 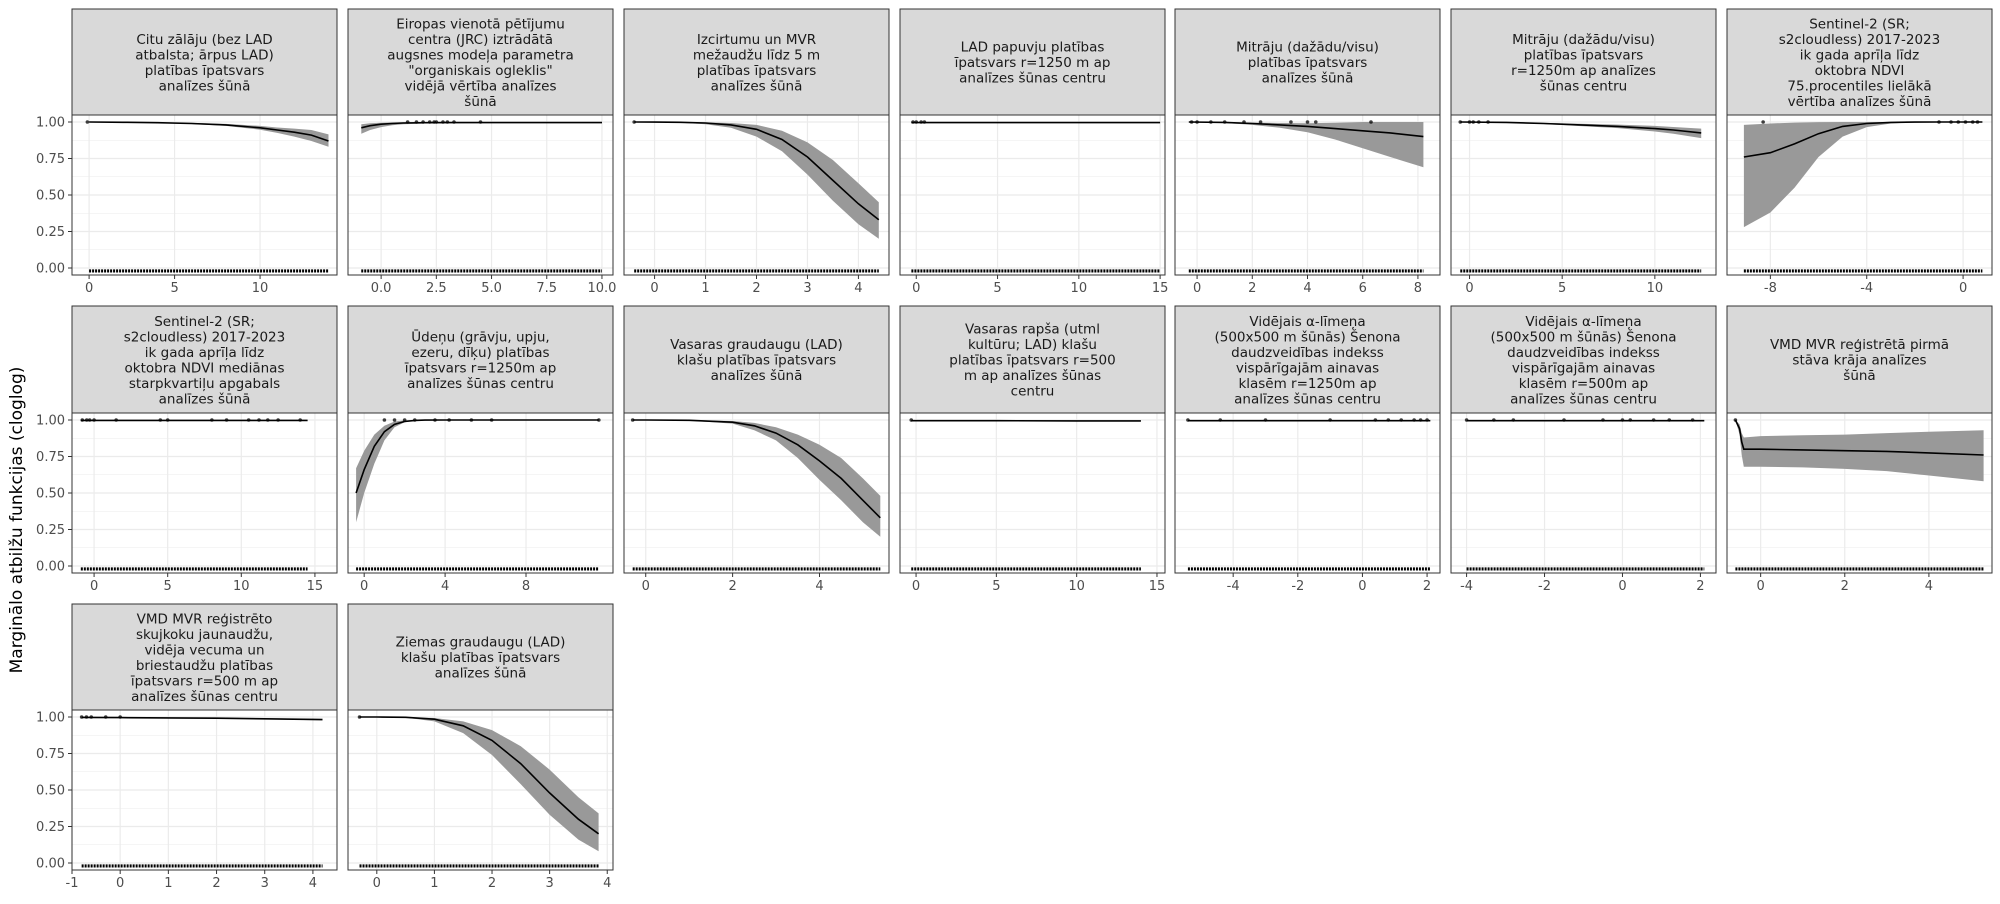 What do you see at coordinates (204, 697) in the screenshot?
I see `panel-title-line: analīzes šūnas centru` at bounding box center [204, 697].